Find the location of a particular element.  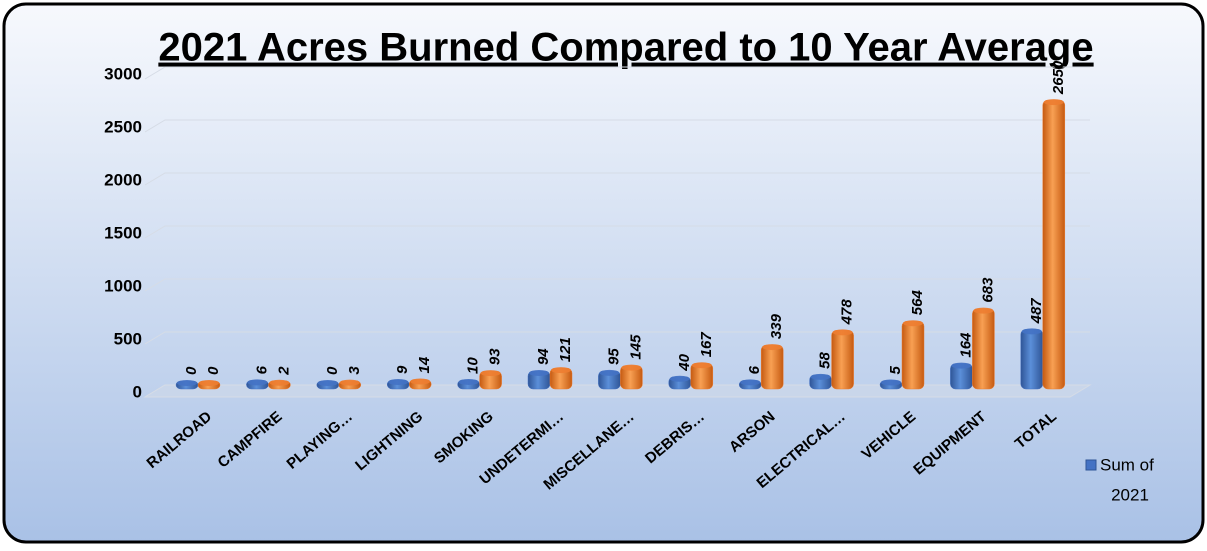

y-tick-label: 3000 is located at coordinates (123, 73).